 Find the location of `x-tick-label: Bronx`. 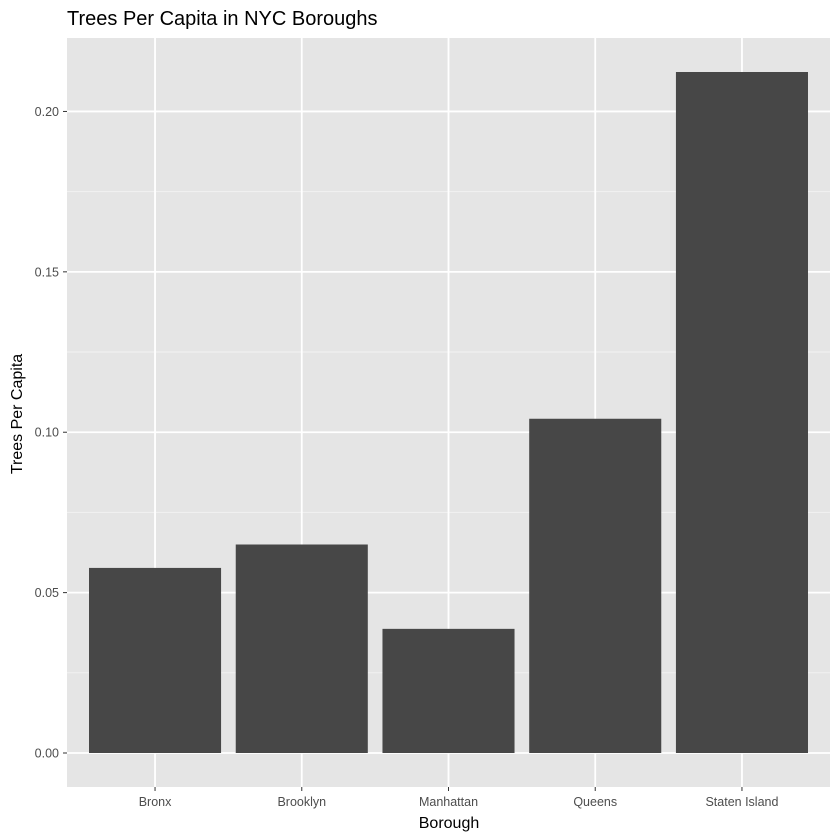

x-tick-label: Bronx is located at coordinates (155, 802).